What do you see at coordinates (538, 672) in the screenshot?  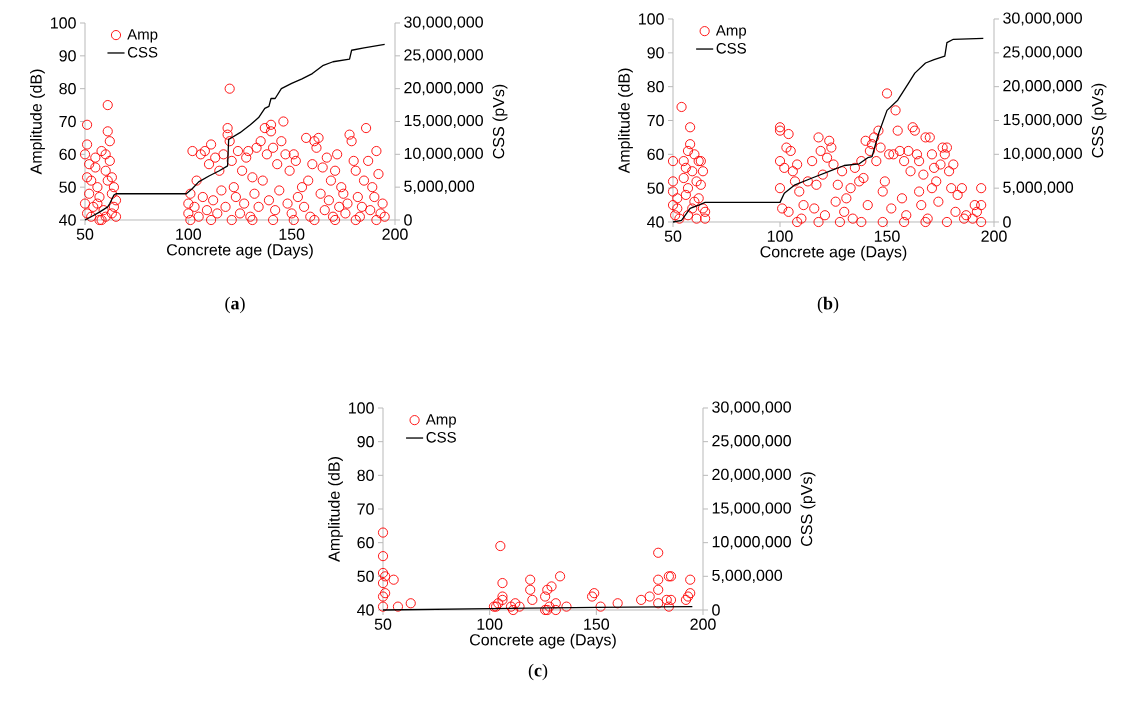 I see `text: (c)` at bounding box center [538, 672].